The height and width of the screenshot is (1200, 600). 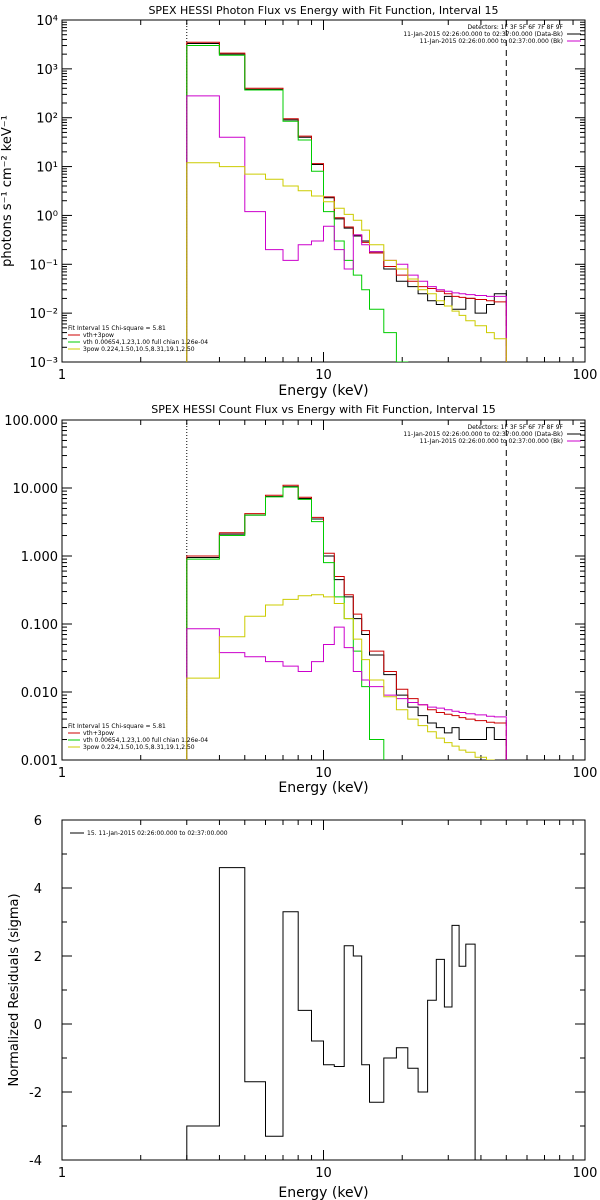 I want to click on y-tick-label: 2, so click(x=38, y=957).